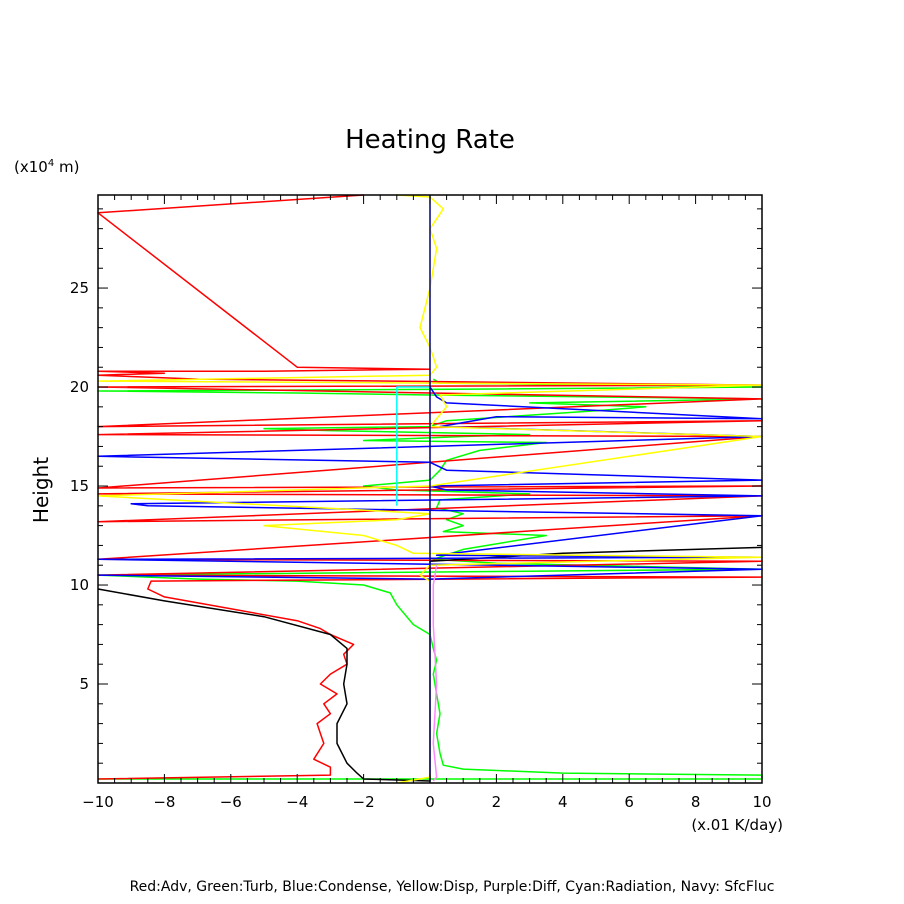 This screenshot has height=904, width=904. I want to click on x-tick-label: 2, so click(497, 802).